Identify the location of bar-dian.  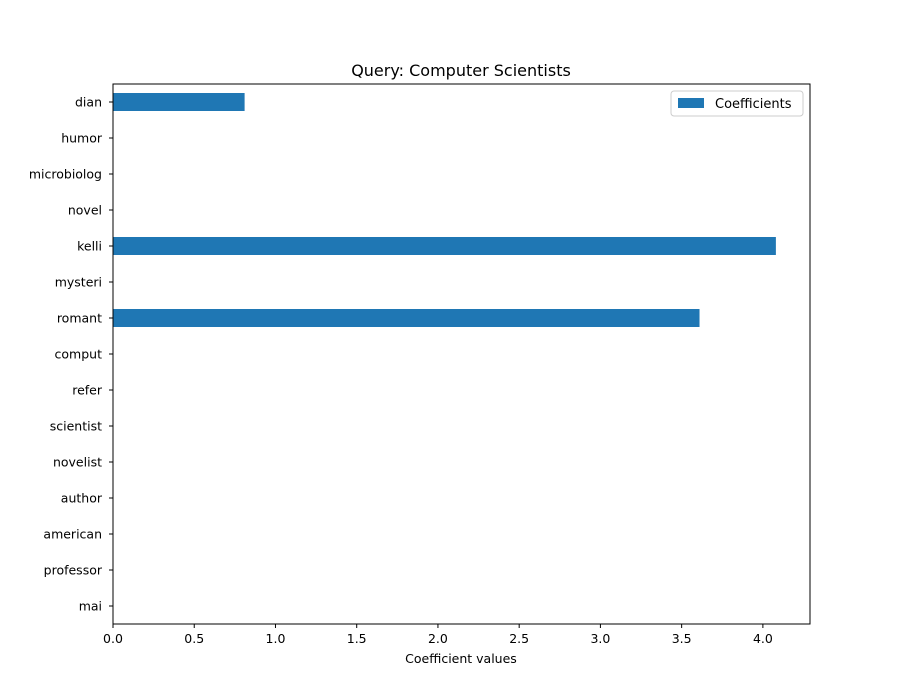
(179, 102).